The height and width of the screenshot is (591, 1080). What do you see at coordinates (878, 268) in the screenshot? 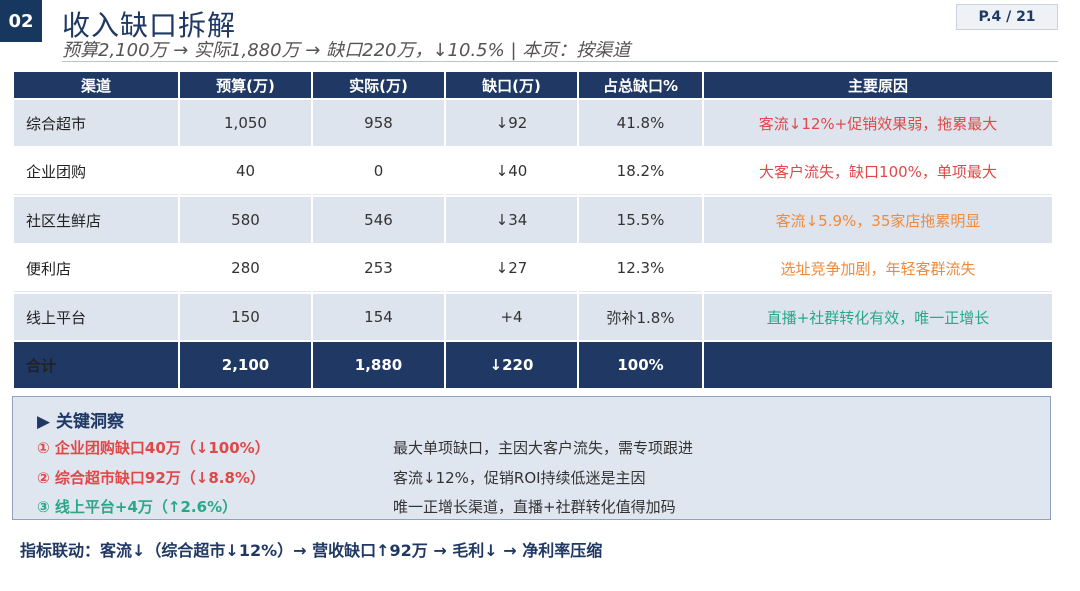
I see `reason-cell: 选址竞争加剧，年轻客群流失` at bounding box center [878, 268].